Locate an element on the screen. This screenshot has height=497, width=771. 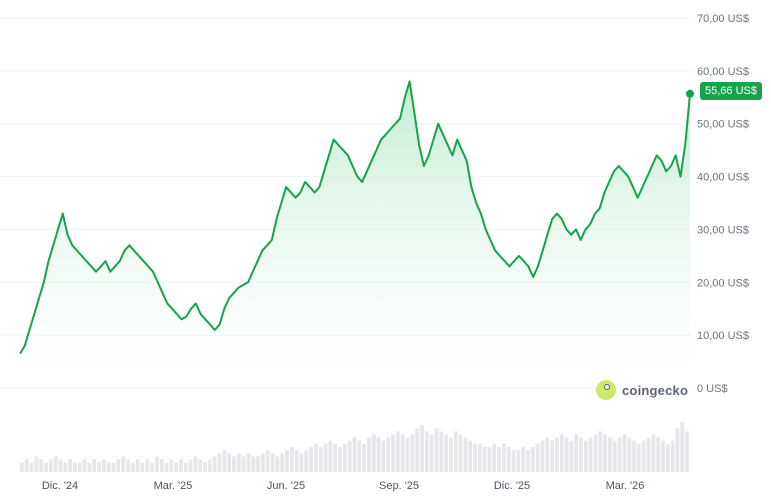
y-tick-label: 30,00 US$ is located at coordinates (723, 230).